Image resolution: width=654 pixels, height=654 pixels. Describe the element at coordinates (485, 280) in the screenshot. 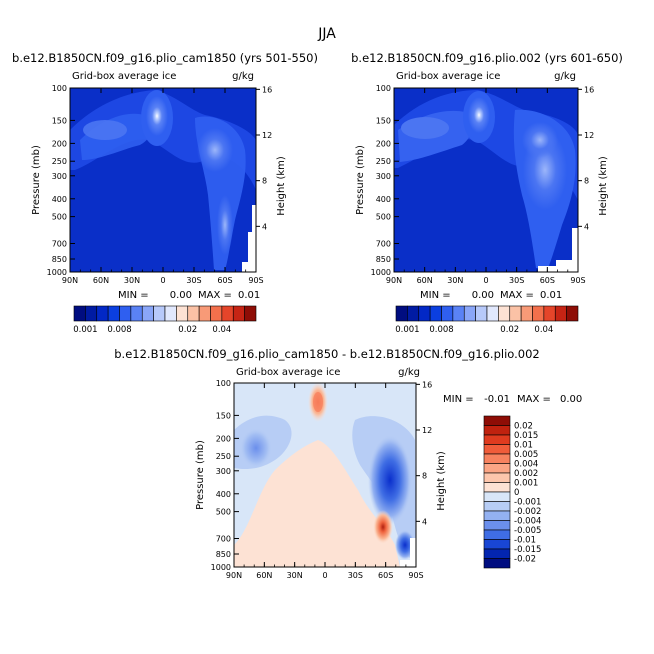

I see `panel-b-x-tick-label: 0` at that location.